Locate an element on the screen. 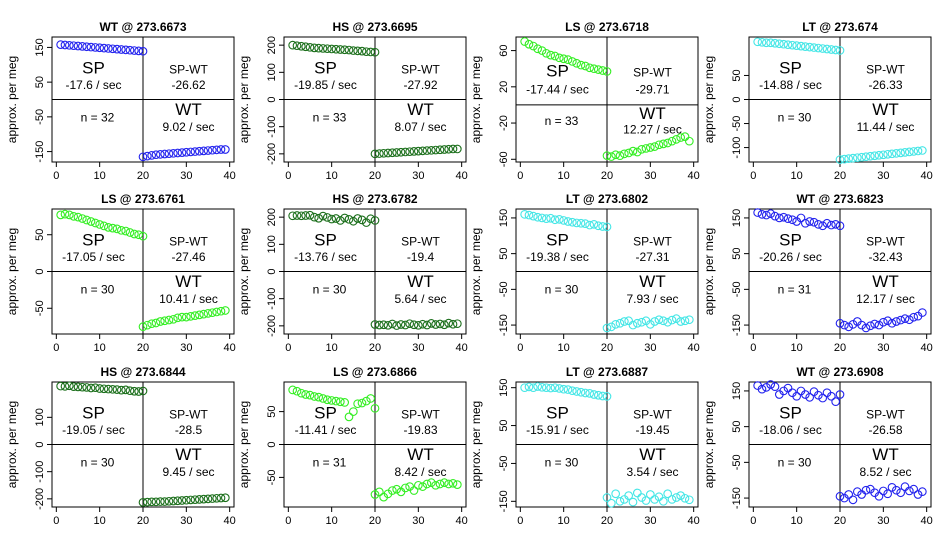 The width and height of the screenshot is (950, 550). x-tick-label: 40 is located at coordinates (927, 521).